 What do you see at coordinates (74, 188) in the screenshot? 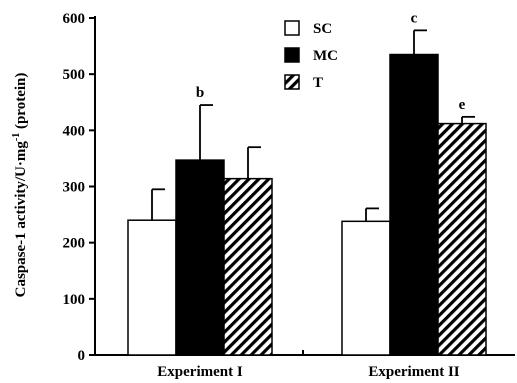
I see `y-tick-label-3: 300` at bounding box center [74, 188].